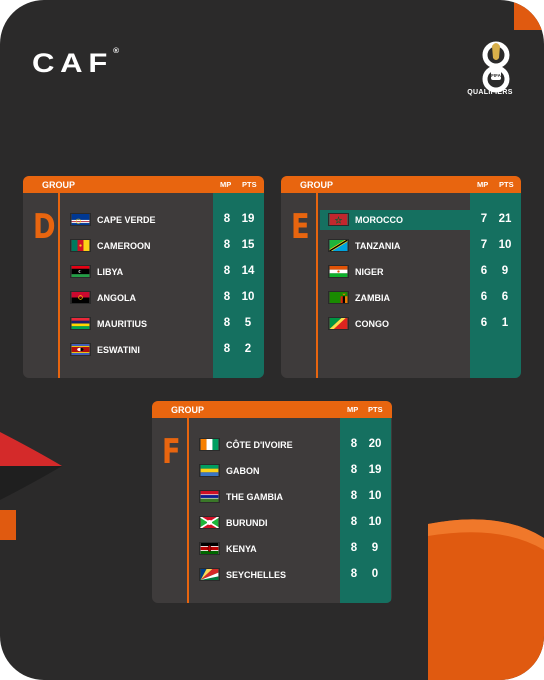  What do you see at coordinates (338, 245) in the screenshot?
I see `tanzania-flag-icon` at bounding box center [338, 245].